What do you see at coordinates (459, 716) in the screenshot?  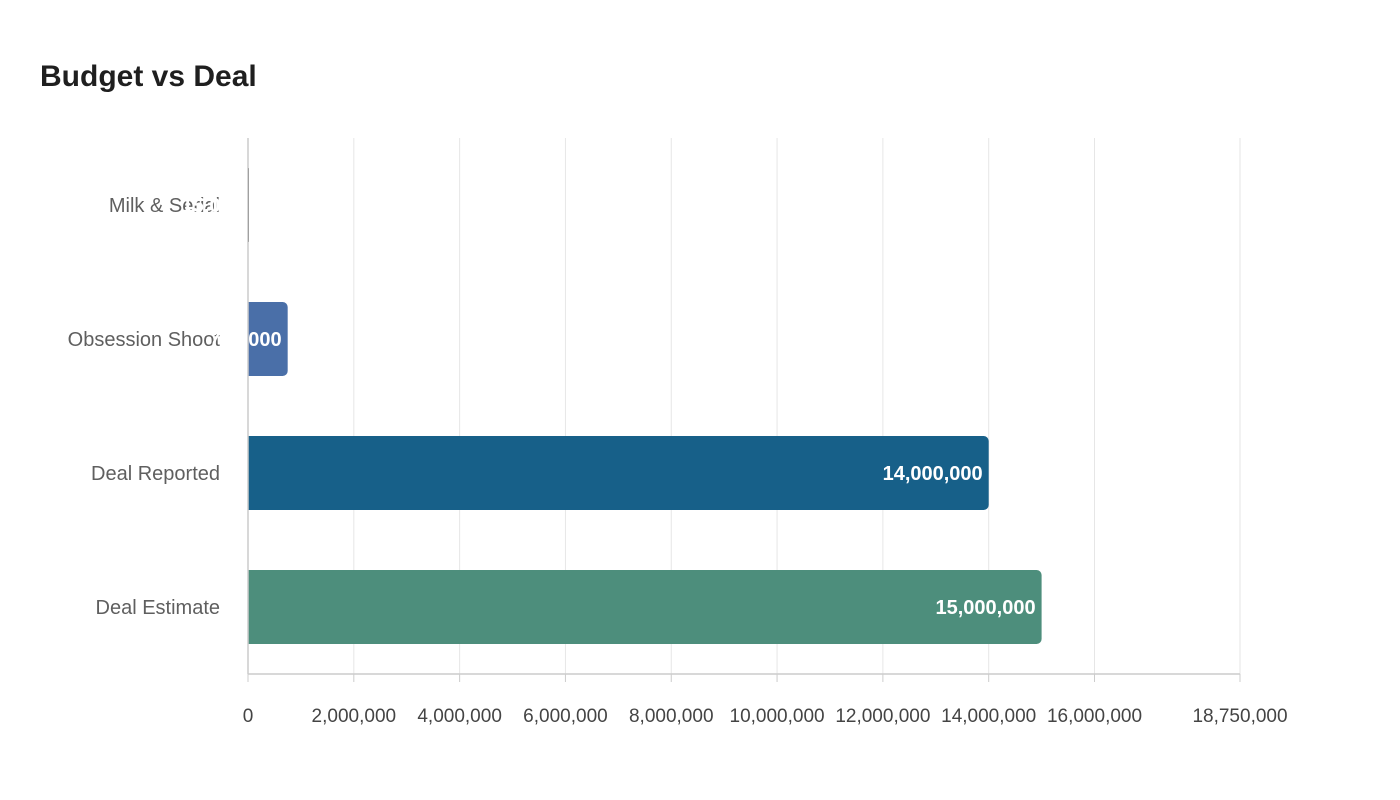 I see `x-tick-label: 4,000,000` at bounding box center [459, 716].